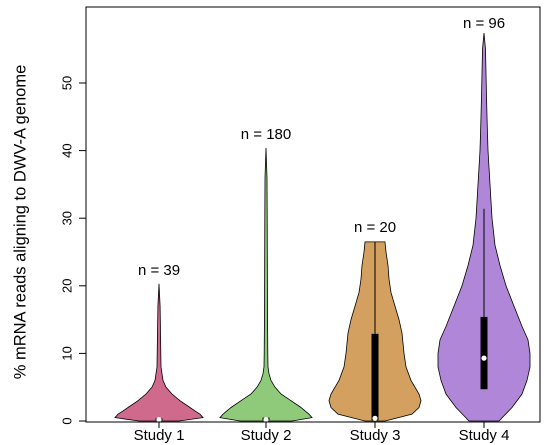 Image resolution: width=551 pixels, height=445 pixels. What do you see at coordinates (266, 134) in the screenshot?
I see `n-label-2: n = 180` at bounding box center [266, 134].